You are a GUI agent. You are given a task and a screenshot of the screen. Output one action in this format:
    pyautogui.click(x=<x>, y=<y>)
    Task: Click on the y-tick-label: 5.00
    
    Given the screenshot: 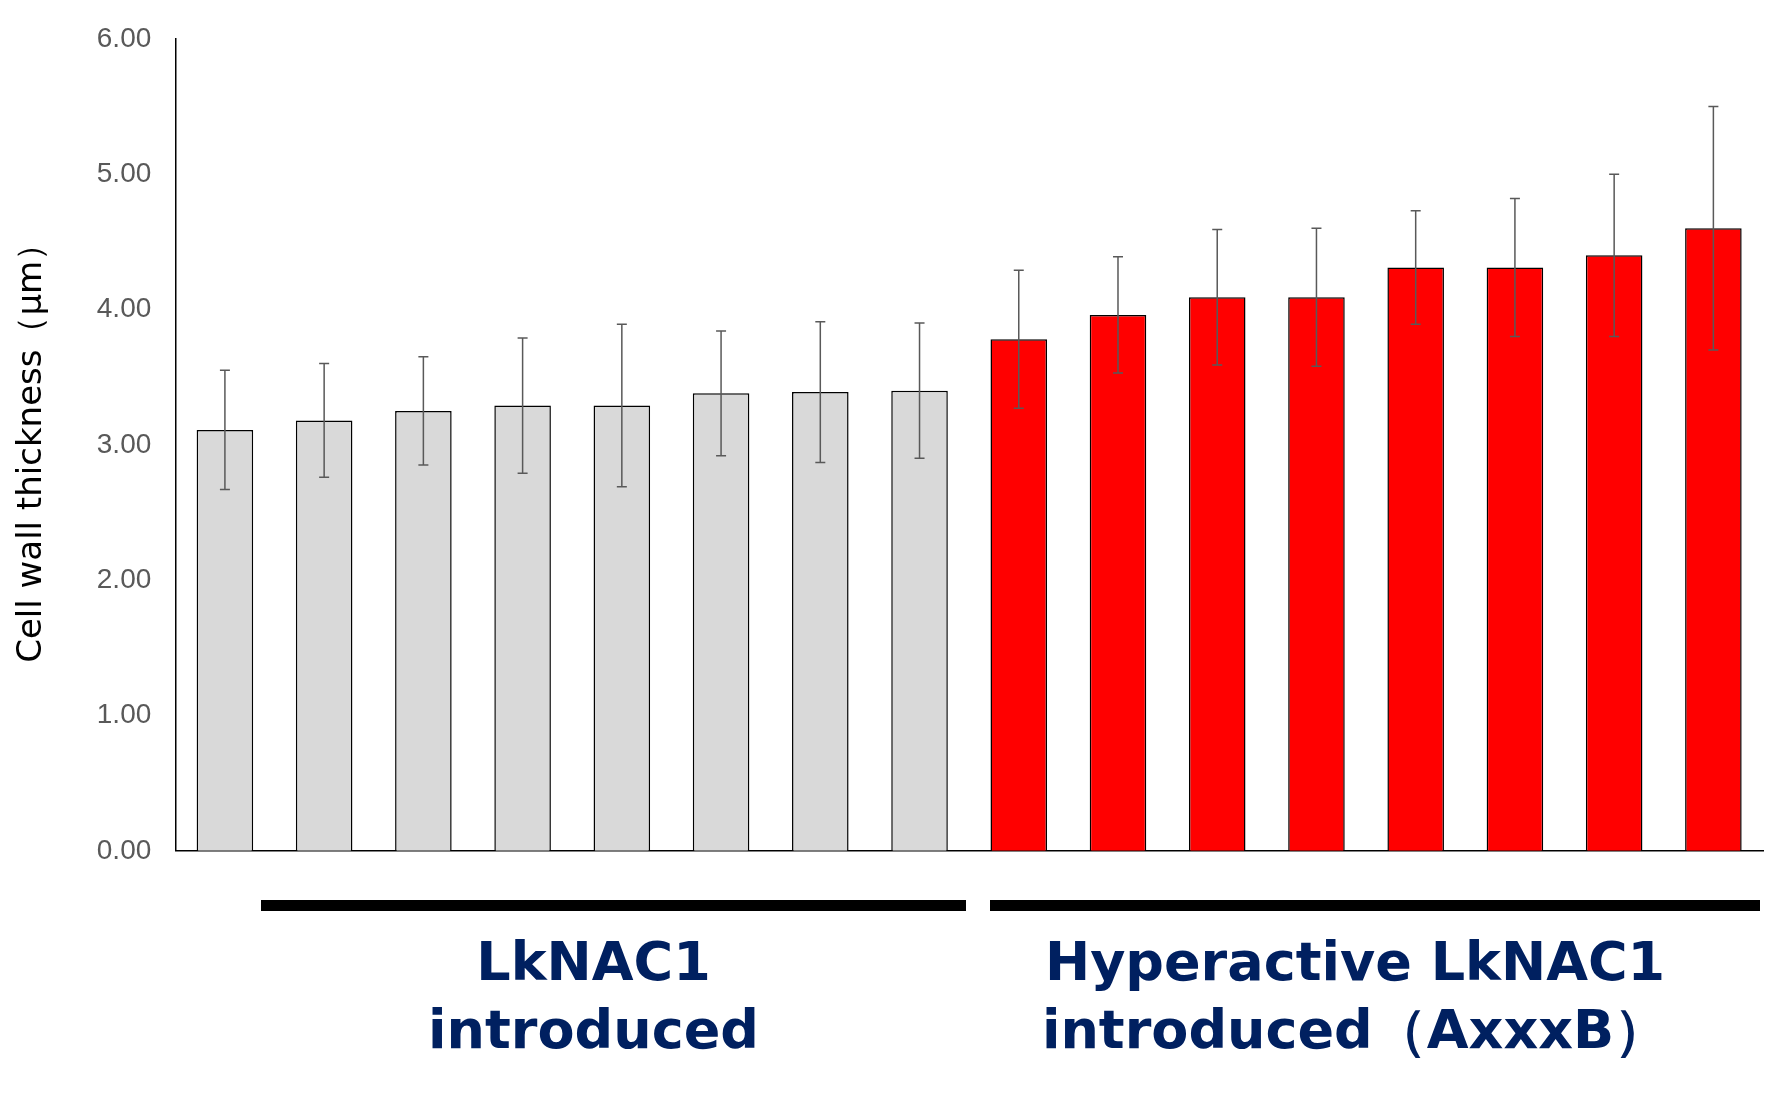 What is the action you would take?
    pyautogui.click(x=124, y=172)
    